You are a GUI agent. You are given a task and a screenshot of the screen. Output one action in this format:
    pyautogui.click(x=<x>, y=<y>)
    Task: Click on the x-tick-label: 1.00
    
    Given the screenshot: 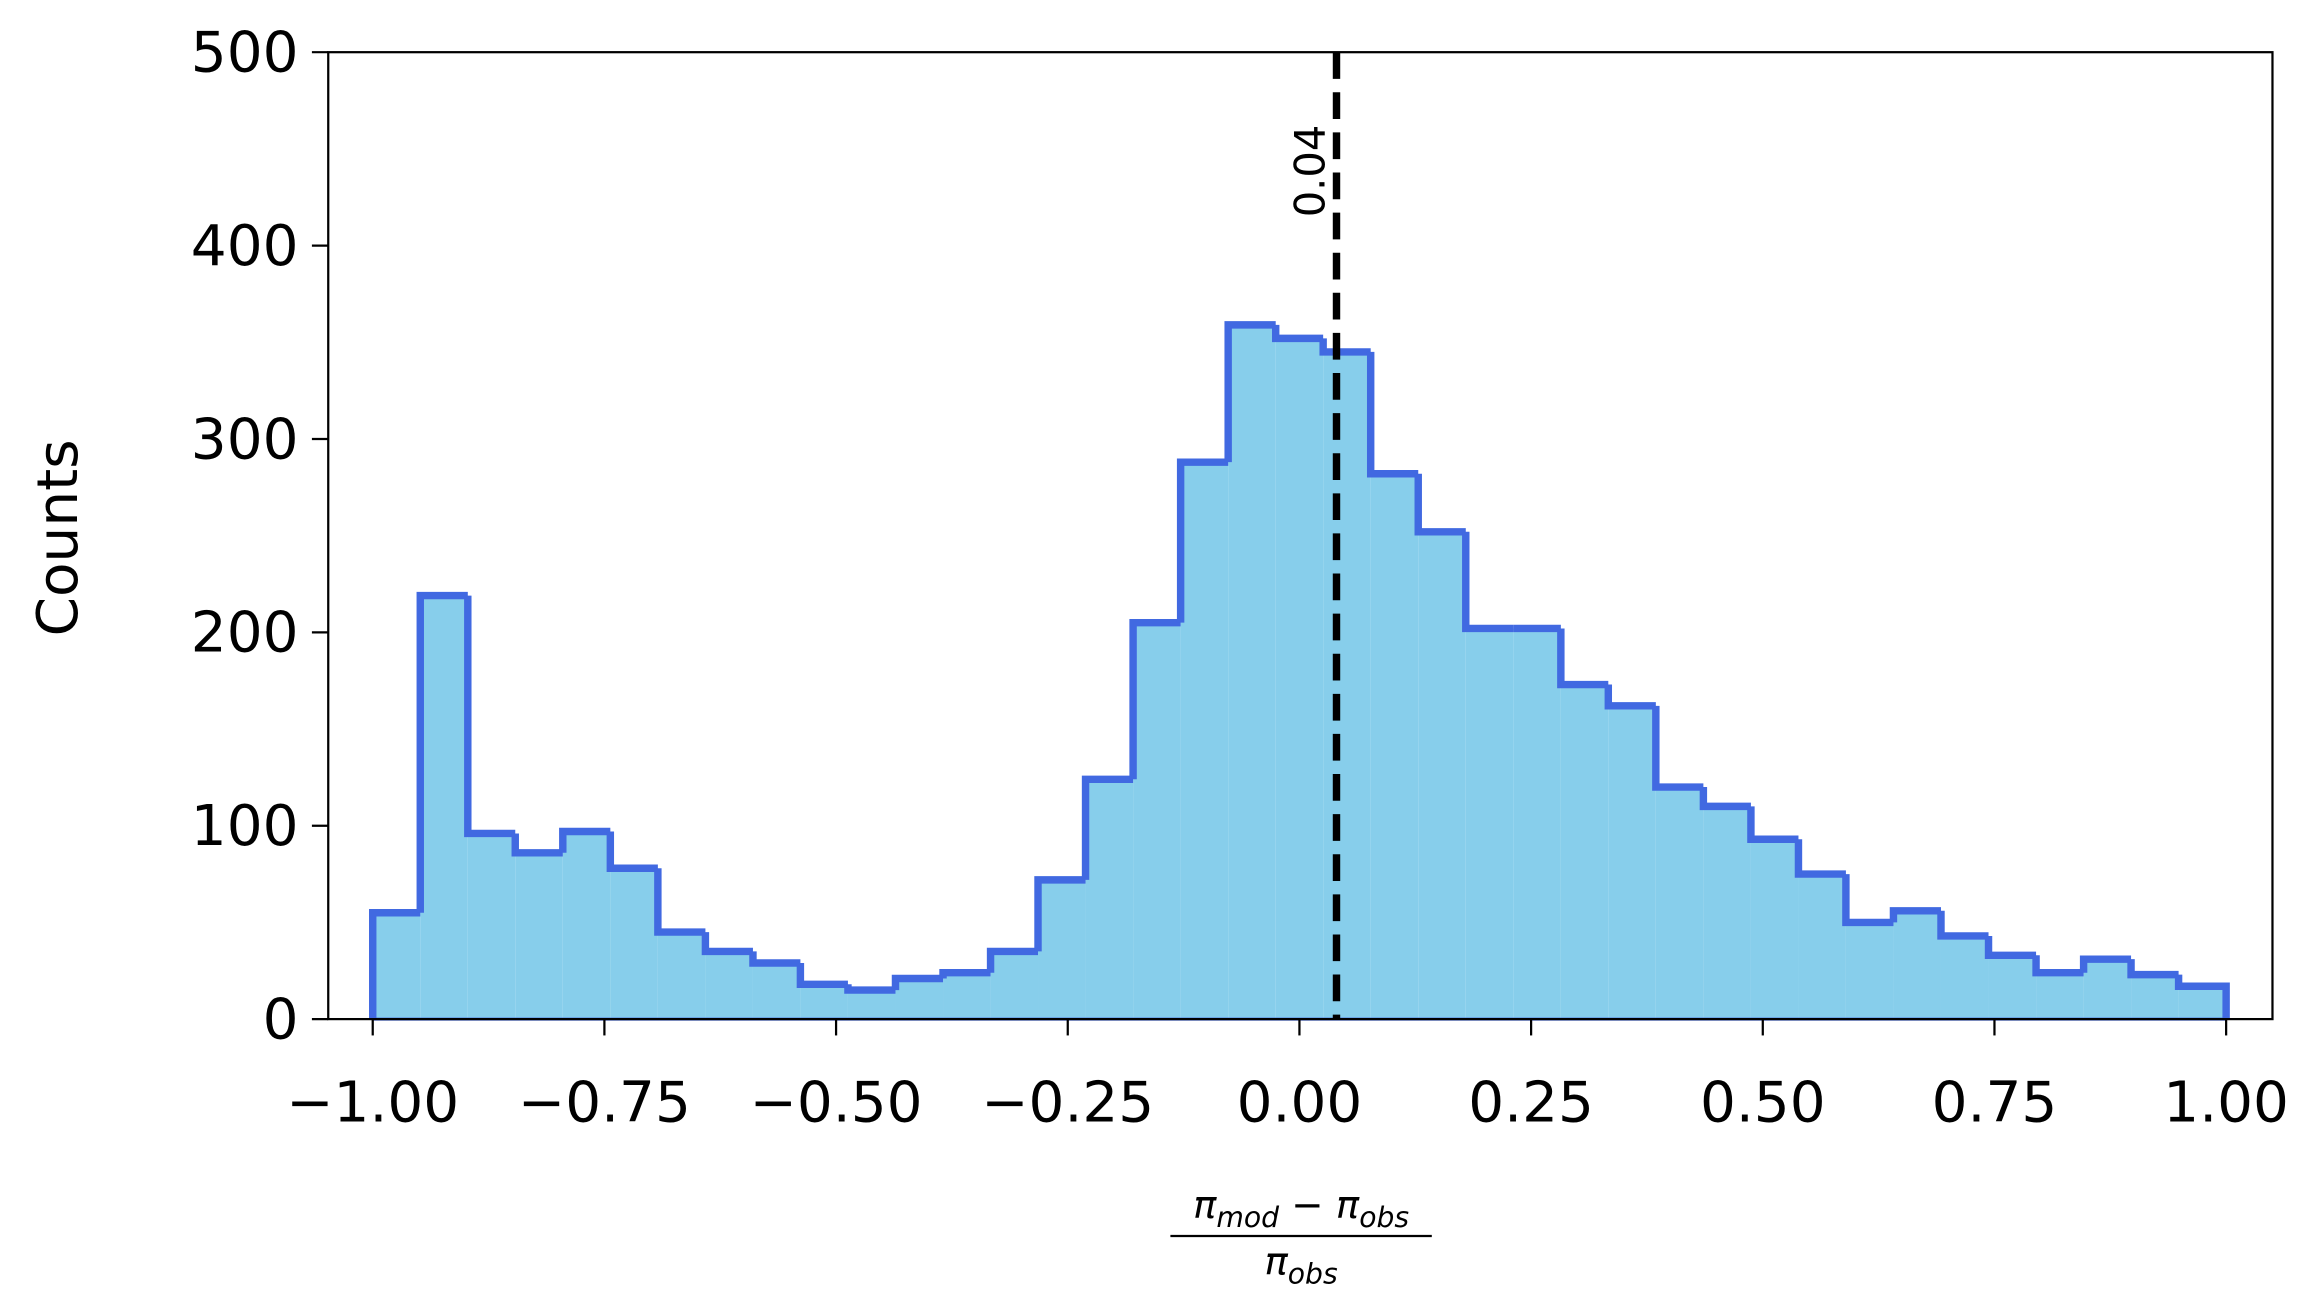 What is the action you would take?
    pyautogui.click(x=2226, y=1103)
    